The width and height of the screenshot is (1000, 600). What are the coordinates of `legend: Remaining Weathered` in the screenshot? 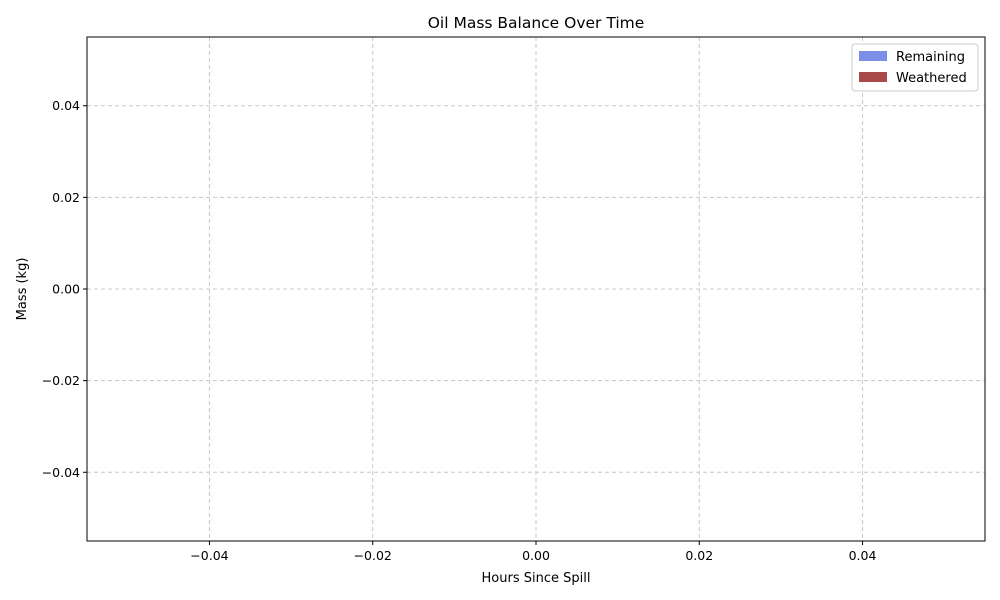 It's located at (915, 67).